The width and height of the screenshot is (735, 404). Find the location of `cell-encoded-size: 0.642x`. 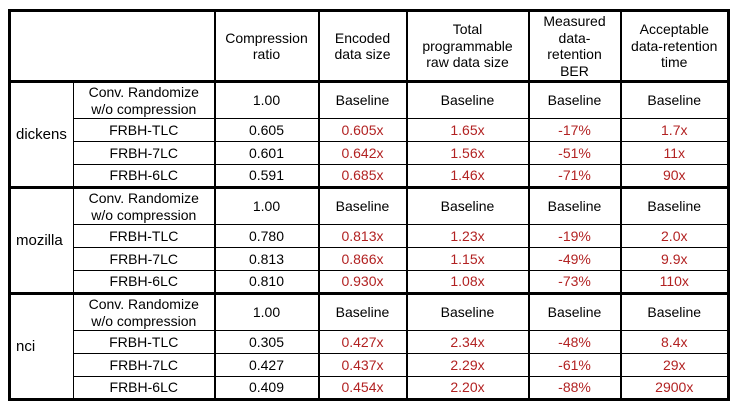

cell-encoded-size: 0.642x is located at coordinates (362, 153).